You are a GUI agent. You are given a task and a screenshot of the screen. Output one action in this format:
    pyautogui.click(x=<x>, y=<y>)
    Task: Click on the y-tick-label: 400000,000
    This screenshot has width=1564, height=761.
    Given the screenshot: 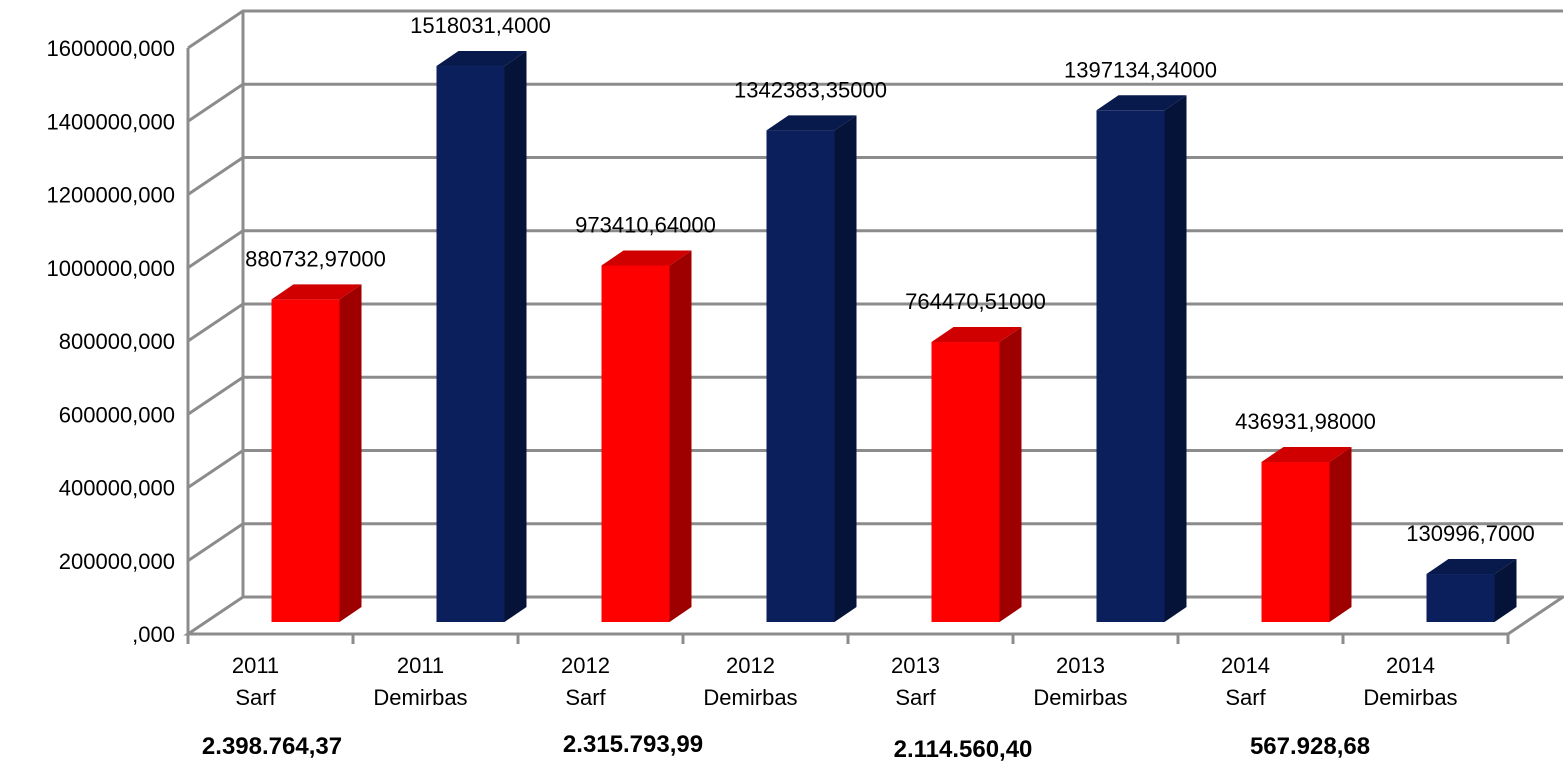 What is the action you would take?
    pyautogui.click(x=117, y=488)
    